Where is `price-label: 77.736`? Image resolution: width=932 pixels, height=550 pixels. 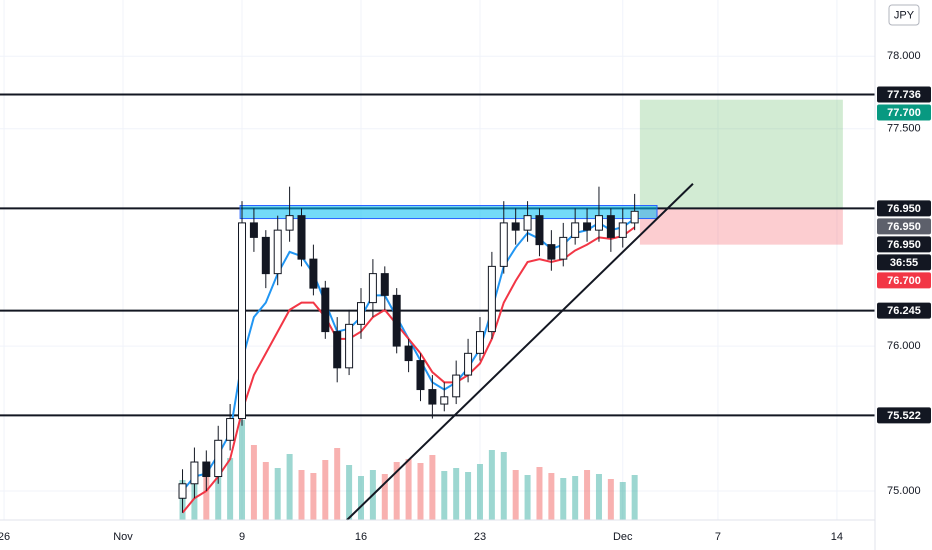 price-label: 77.736 is located at coordinates (904, 95).